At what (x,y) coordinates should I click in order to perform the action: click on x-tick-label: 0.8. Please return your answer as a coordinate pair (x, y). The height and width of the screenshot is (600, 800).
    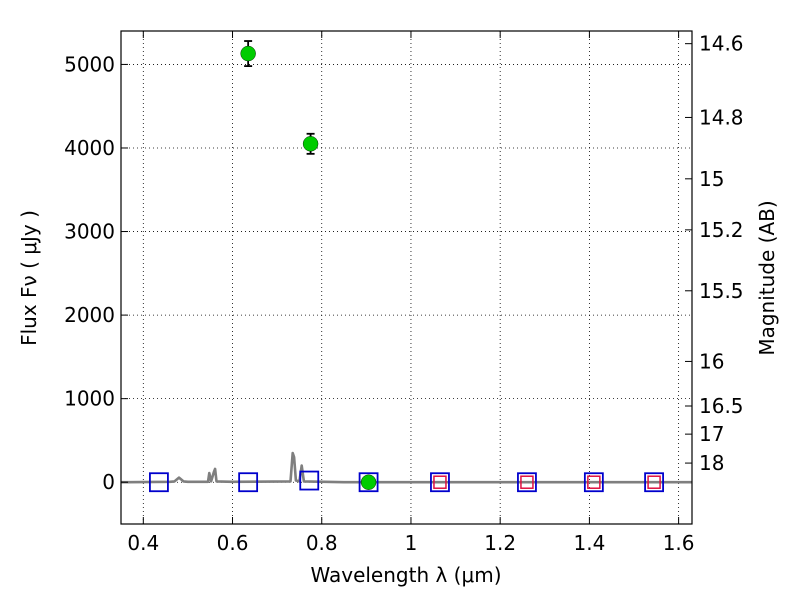
    Looking at the image, I should click on (322, 543).